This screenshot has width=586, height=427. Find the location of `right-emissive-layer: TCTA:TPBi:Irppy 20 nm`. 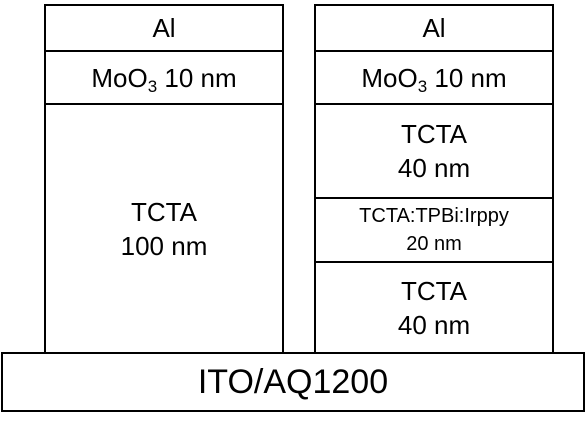

right-emissive-layer: TCTA:TPBi:Irppy 20 nm is located at coordinates (434, 230).